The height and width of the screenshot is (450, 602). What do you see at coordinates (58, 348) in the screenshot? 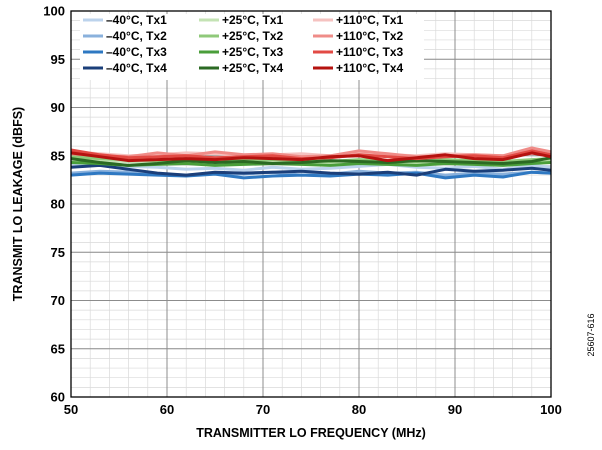
I see `y-tick-label: 65` at bounding box center [58, 348].